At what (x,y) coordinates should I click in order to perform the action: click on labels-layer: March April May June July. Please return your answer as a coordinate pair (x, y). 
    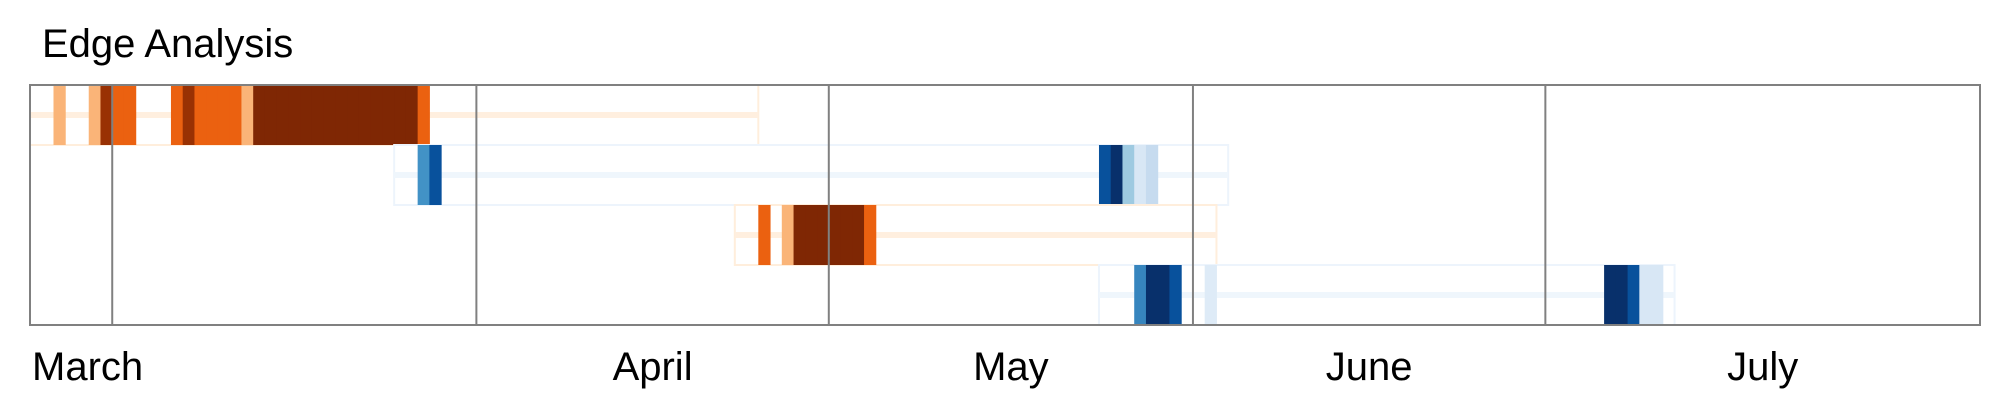
    Looking at the image, I should click on (915, 367).